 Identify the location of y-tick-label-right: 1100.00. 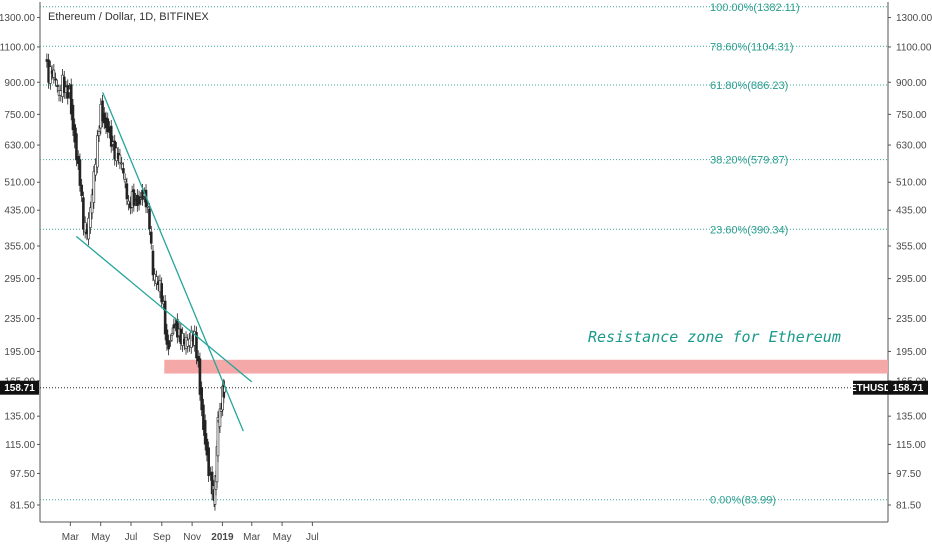
(914, 47).